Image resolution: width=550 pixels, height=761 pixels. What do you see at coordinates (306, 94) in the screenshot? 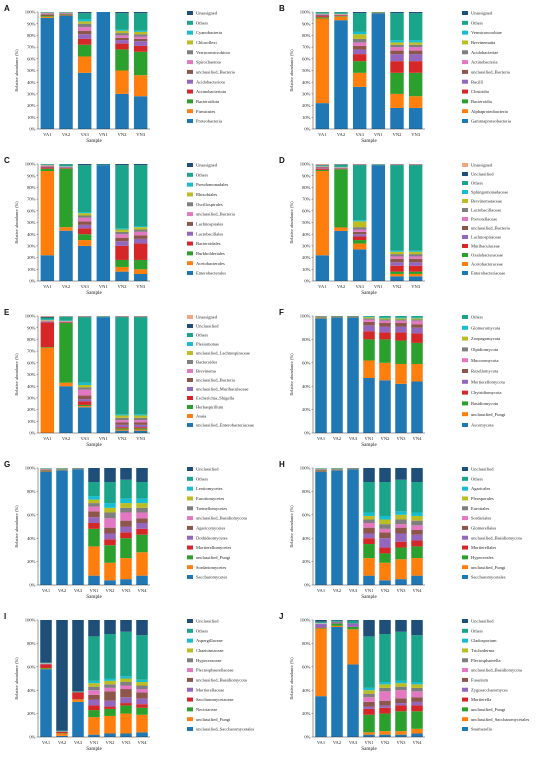
I see `y-tick-label: 30%` at bounding box center [306, 94].